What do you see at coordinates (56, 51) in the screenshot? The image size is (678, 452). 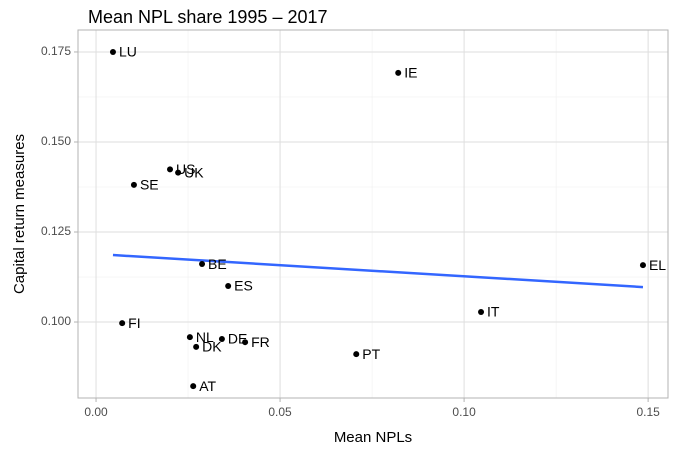 I see `y-tick-label: 0.175` at bounding box center [56, 51].